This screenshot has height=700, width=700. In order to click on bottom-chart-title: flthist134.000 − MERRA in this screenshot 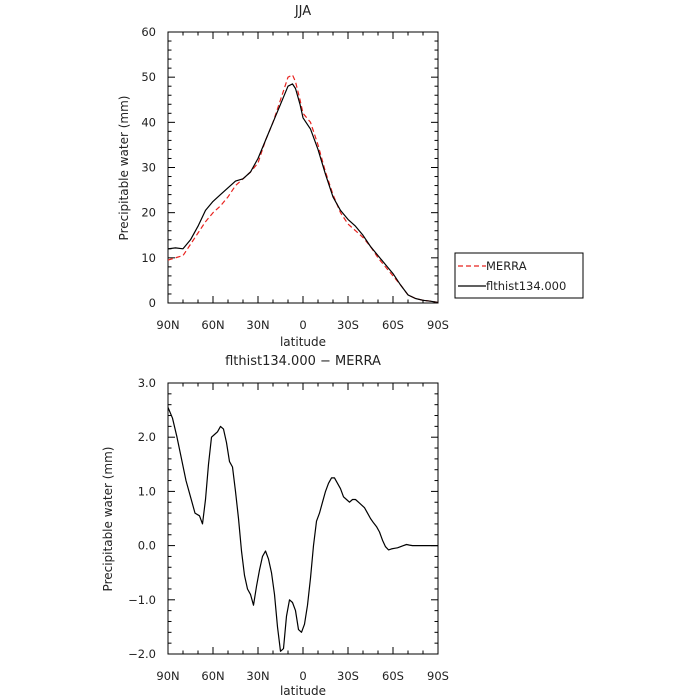, I will do `click(303, 361)`.